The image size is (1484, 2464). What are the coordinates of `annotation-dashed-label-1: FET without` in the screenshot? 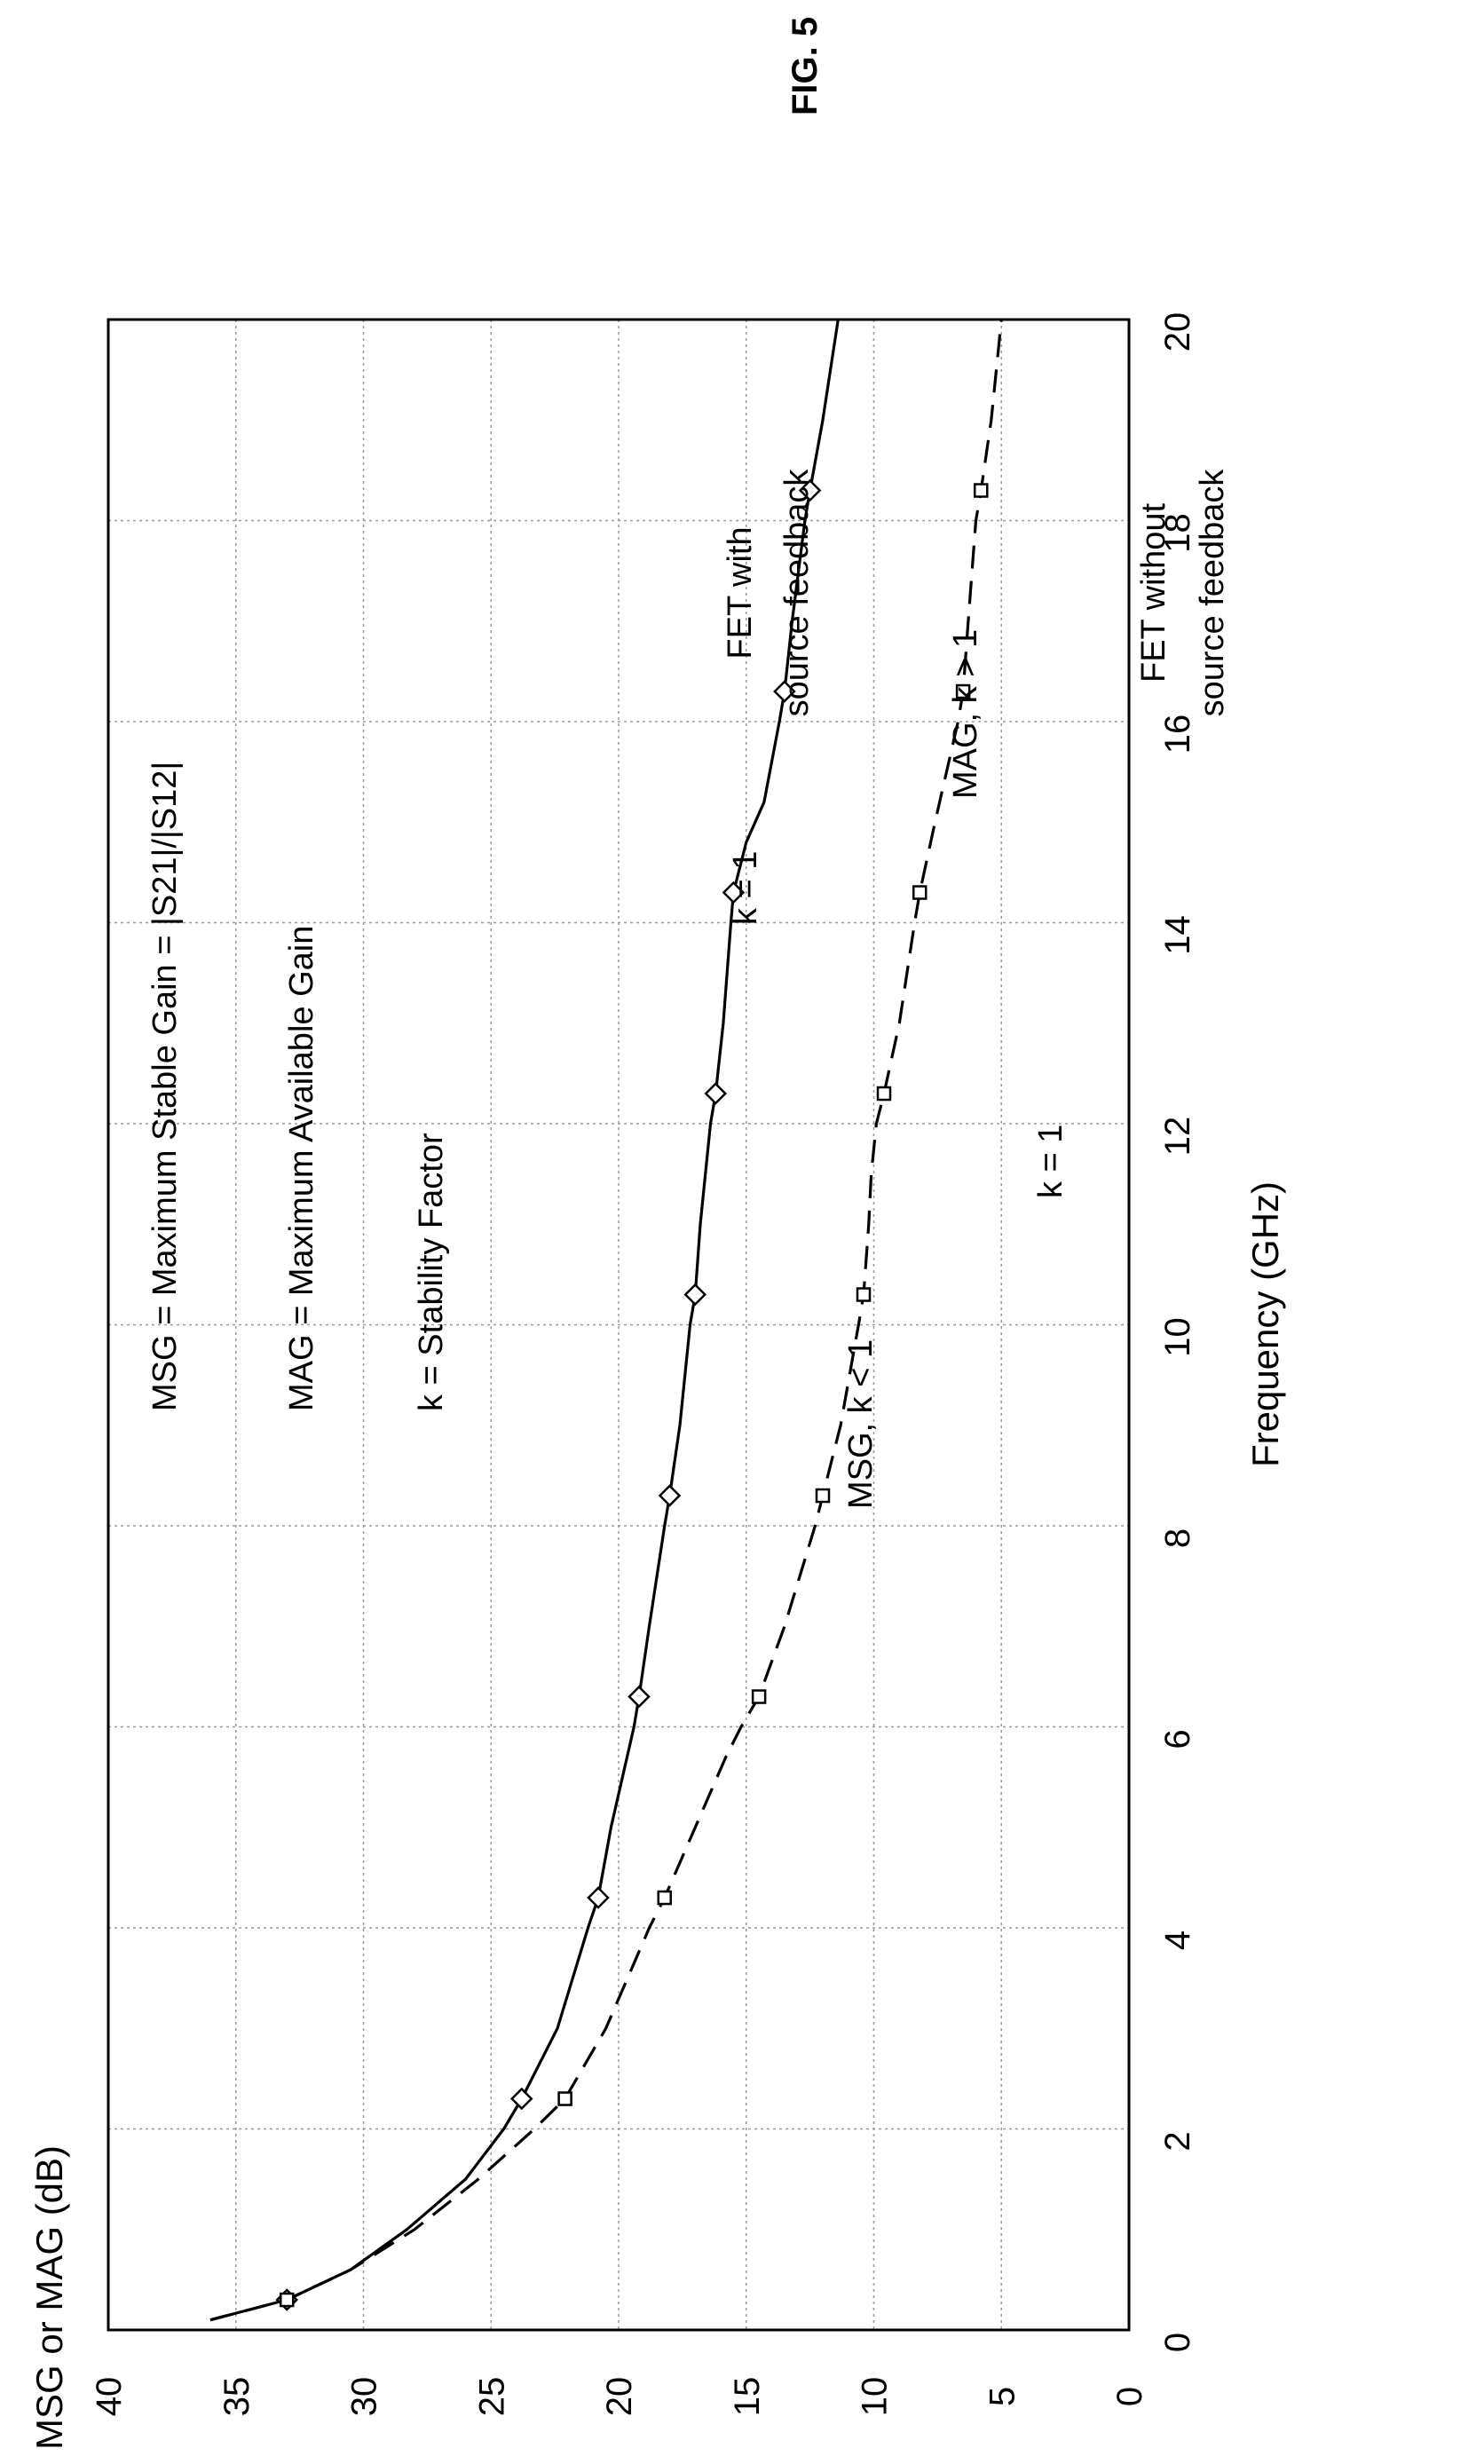 It's located at (1154, 593).